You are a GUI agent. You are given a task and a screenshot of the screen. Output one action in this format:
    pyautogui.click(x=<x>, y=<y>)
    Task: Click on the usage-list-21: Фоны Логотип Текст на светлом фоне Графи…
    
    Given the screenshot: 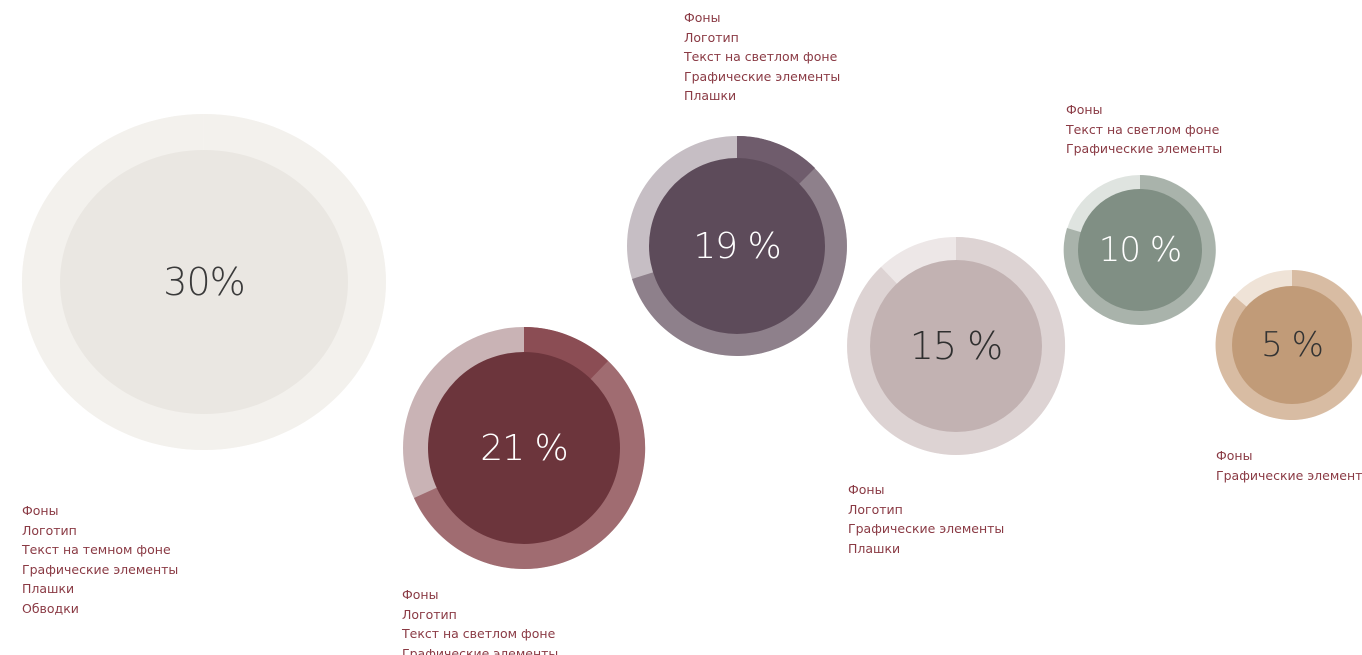 What is the action you would take?
    pyautogui.click(x=480, y=620)
    